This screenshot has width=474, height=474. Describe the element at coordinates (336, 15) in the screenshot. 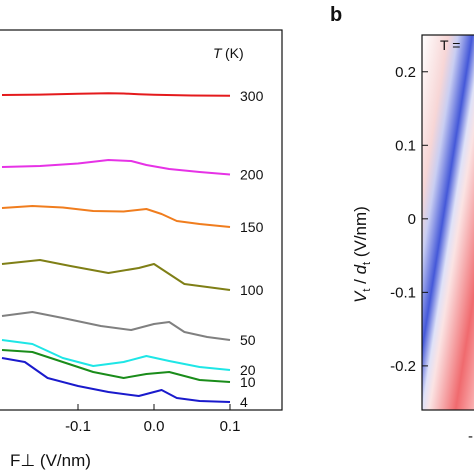

I see `panel-b-letter: b` at that location.